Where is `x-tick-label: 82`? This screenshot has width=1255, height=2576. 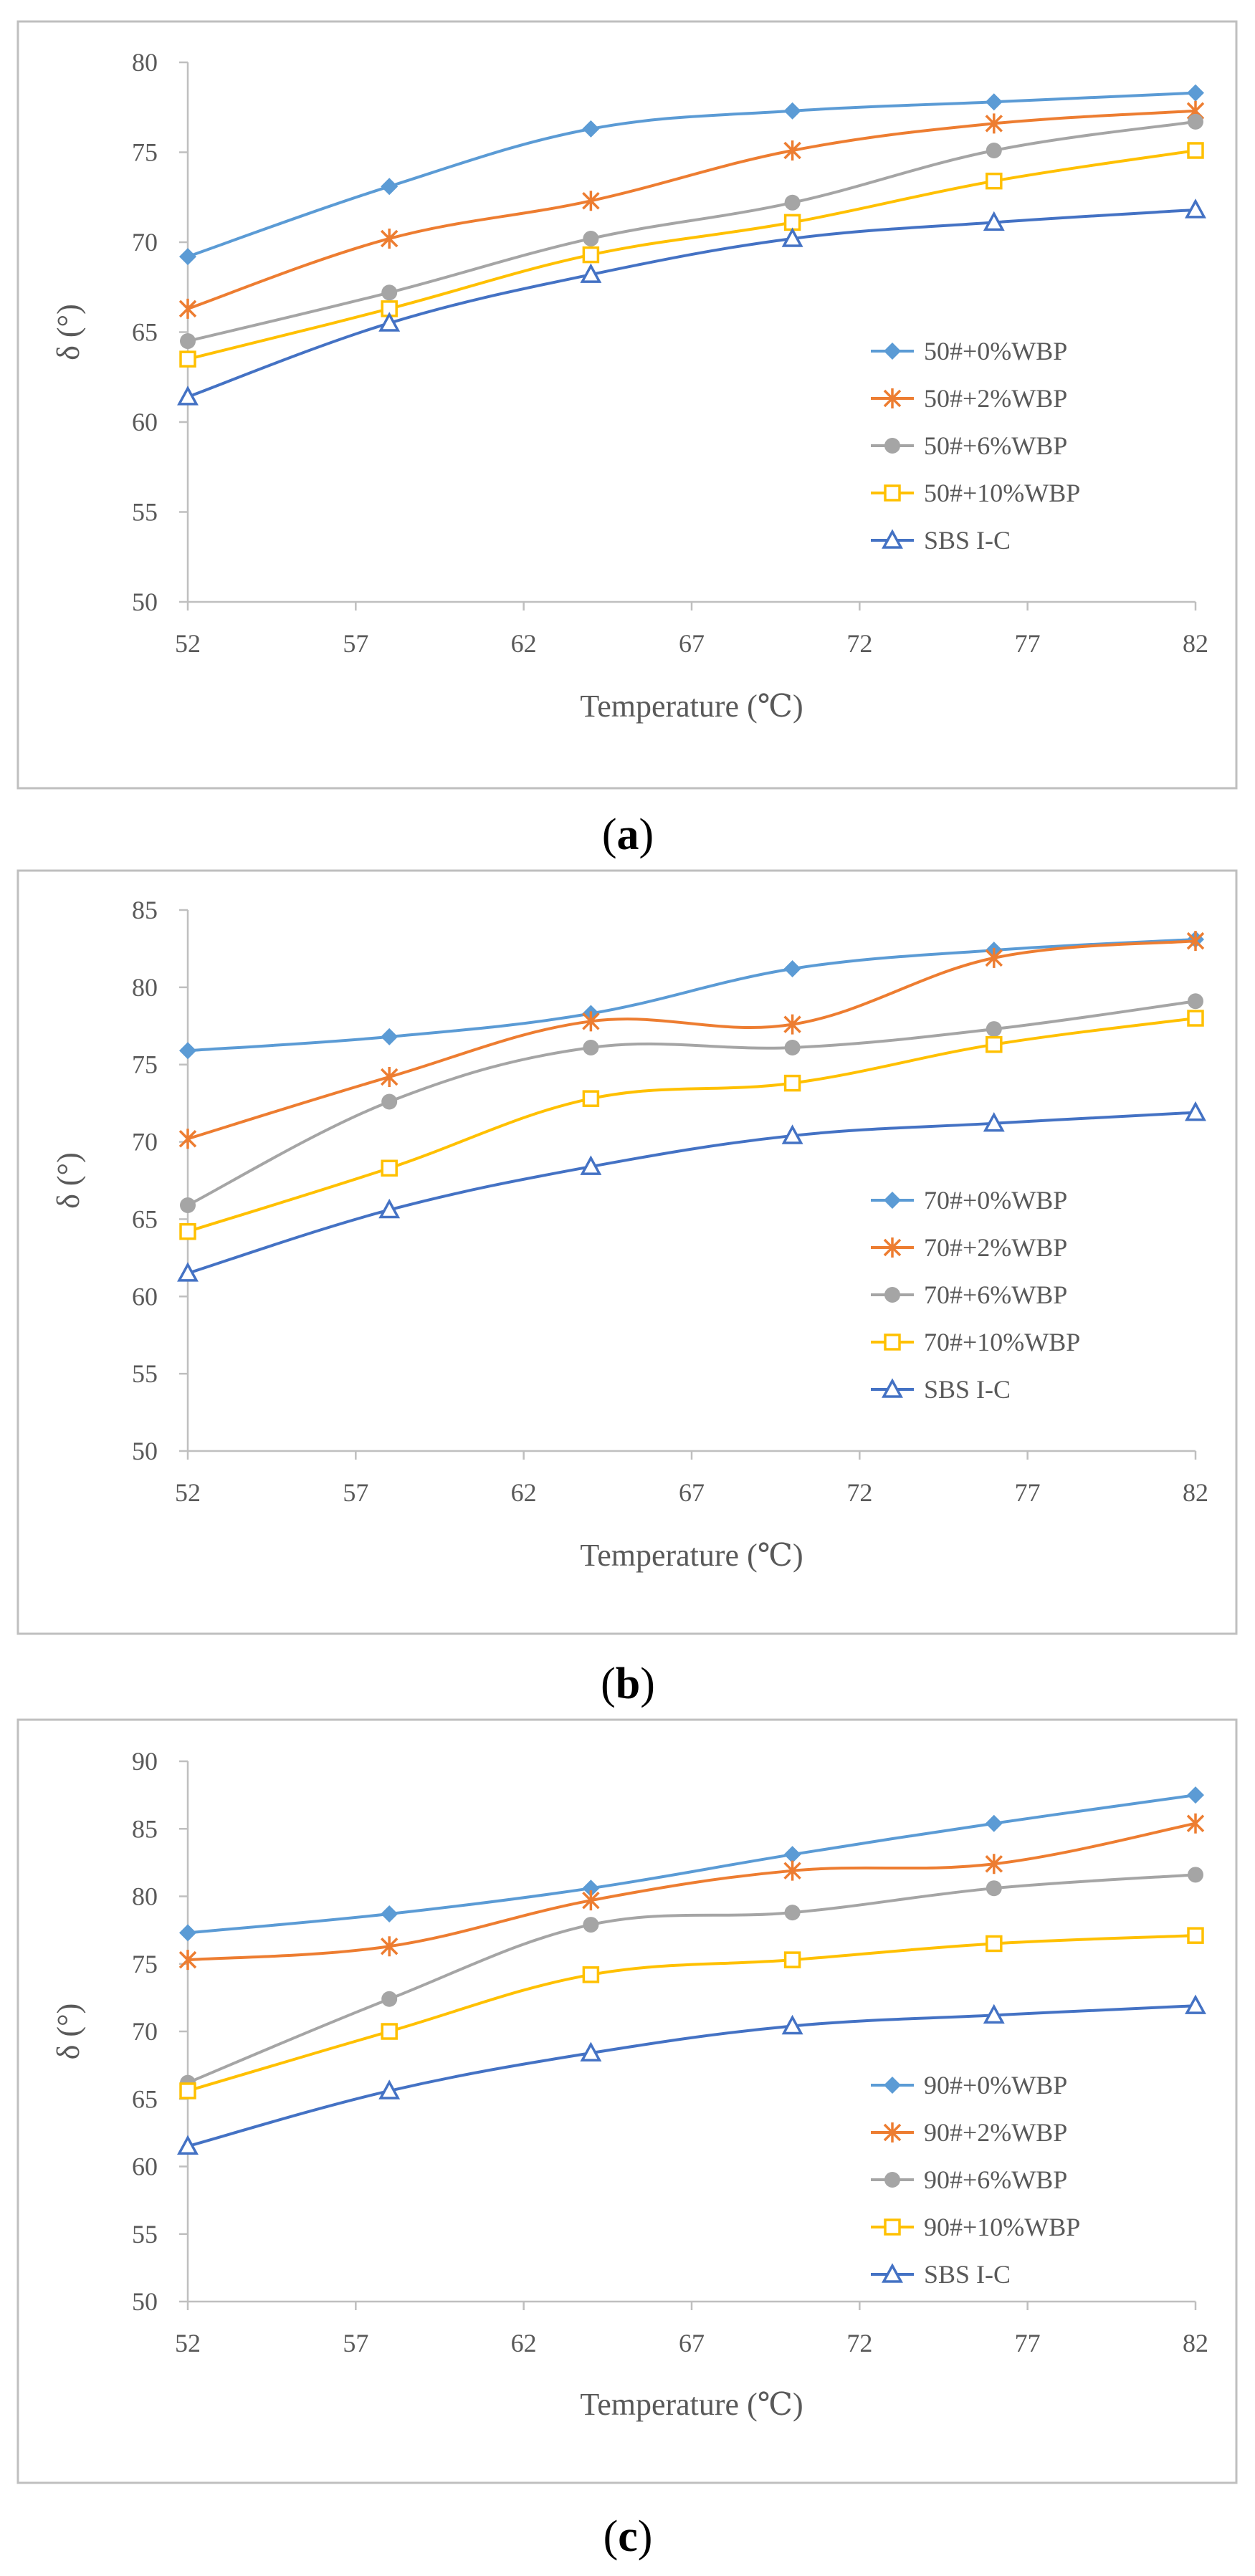
x-tick-label: 82 is located at coordinates (1195, 643).